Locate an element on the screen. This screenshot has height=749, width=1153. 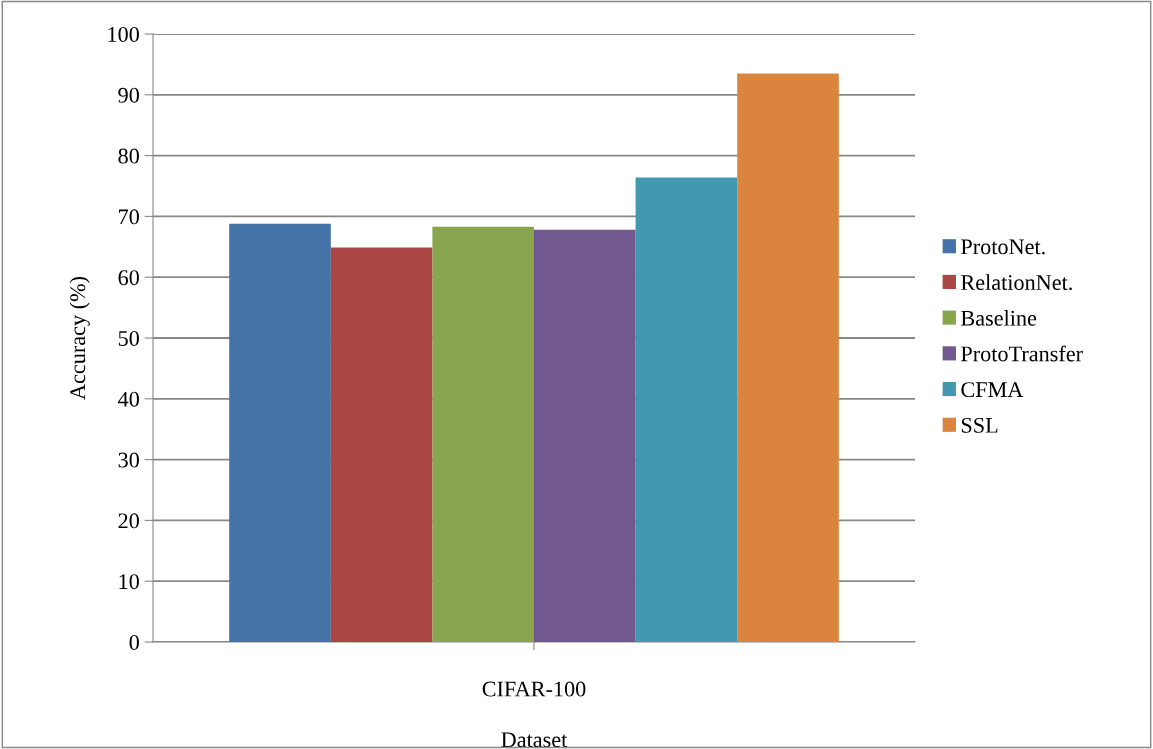
legend-label: SSL is located at coordinates (979, 425).